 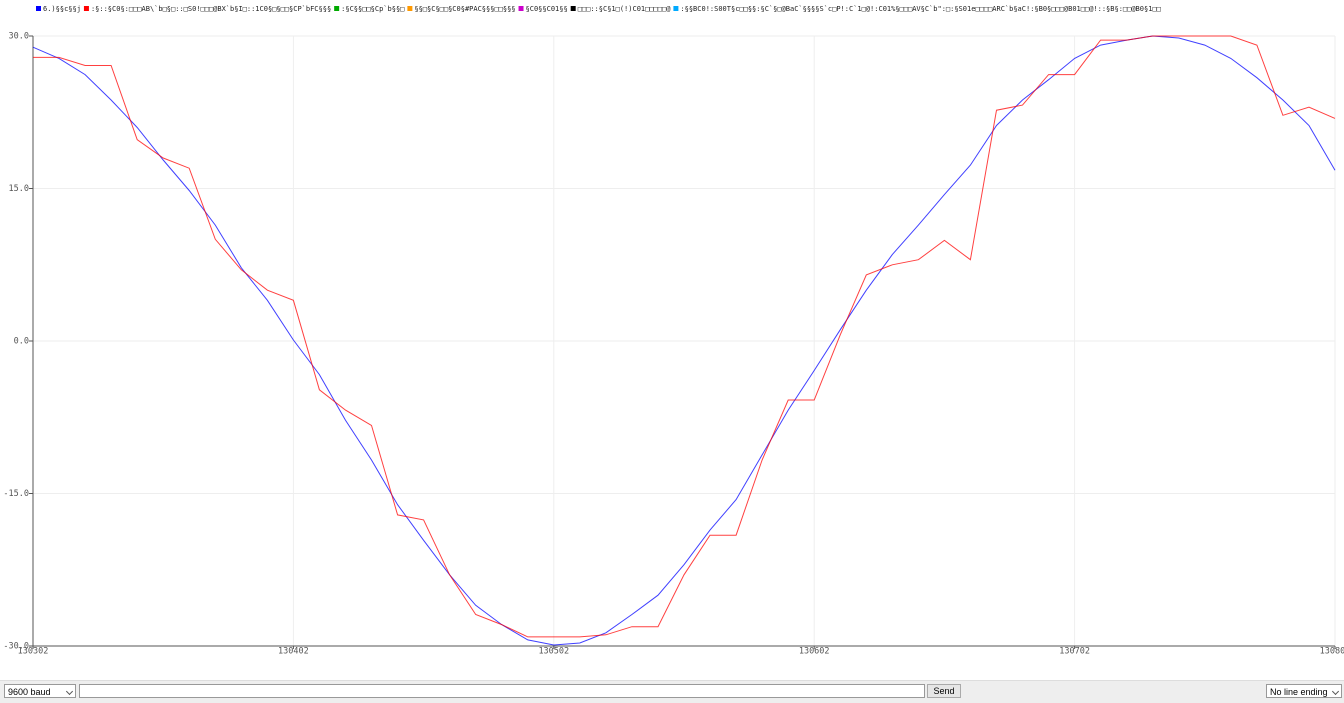 I want to click on send-button: Send, so click(x=944, y=691).